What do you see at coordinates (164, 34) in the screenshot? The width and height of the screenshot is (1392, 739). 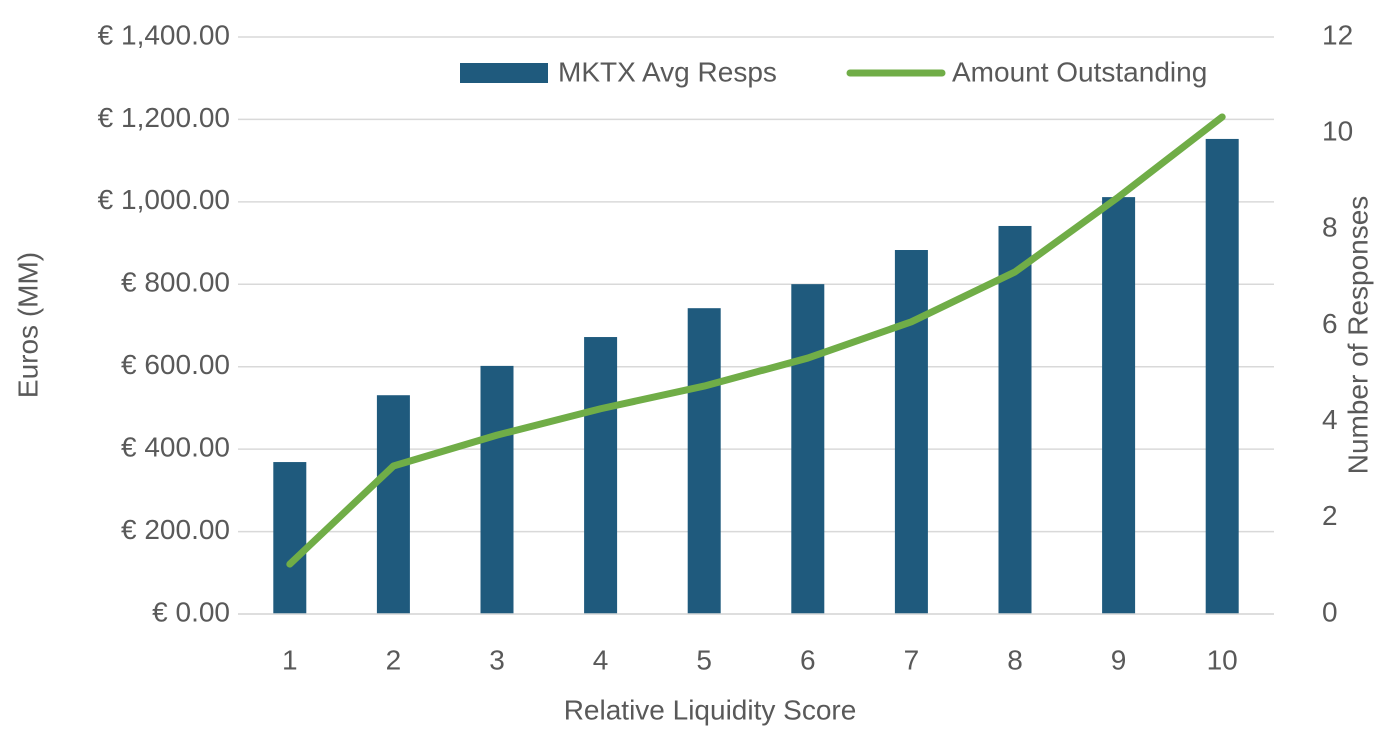 I see `y-tick-label: € 1,400.00` at bounding box center [164, 34].